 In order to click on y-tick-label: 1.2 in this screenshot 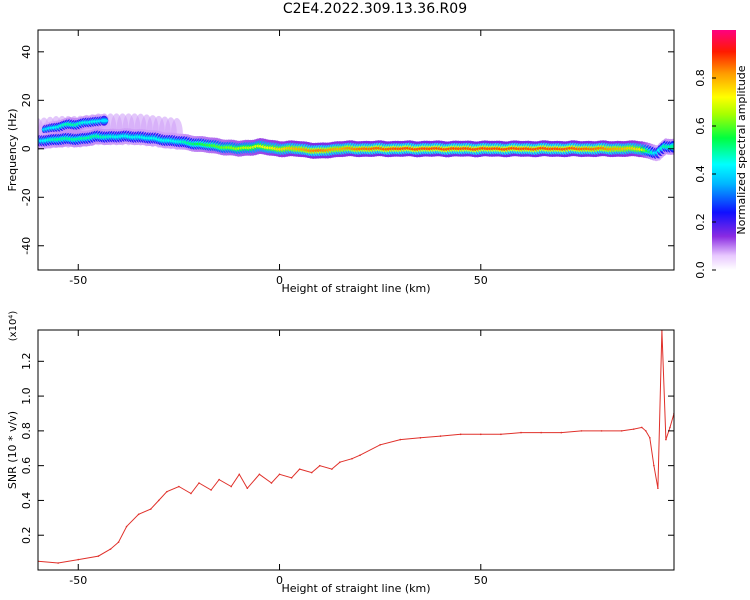, I will do `click(26, 362)`.